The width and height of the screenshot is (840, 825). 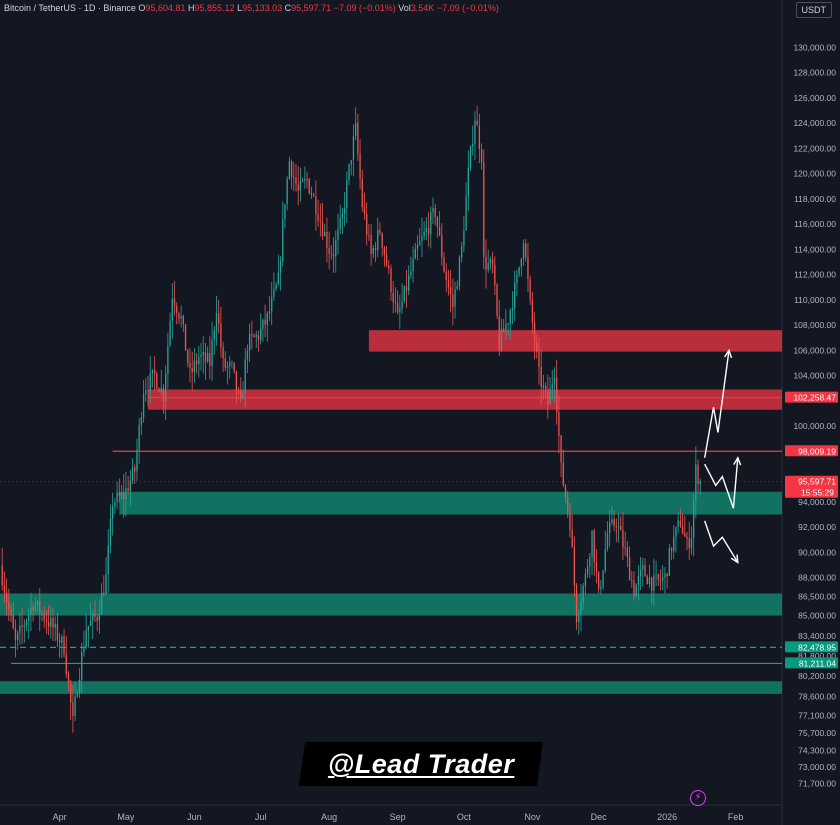 I want to click on y-tick-label: 77,100.00, so click(x=817, y=715).